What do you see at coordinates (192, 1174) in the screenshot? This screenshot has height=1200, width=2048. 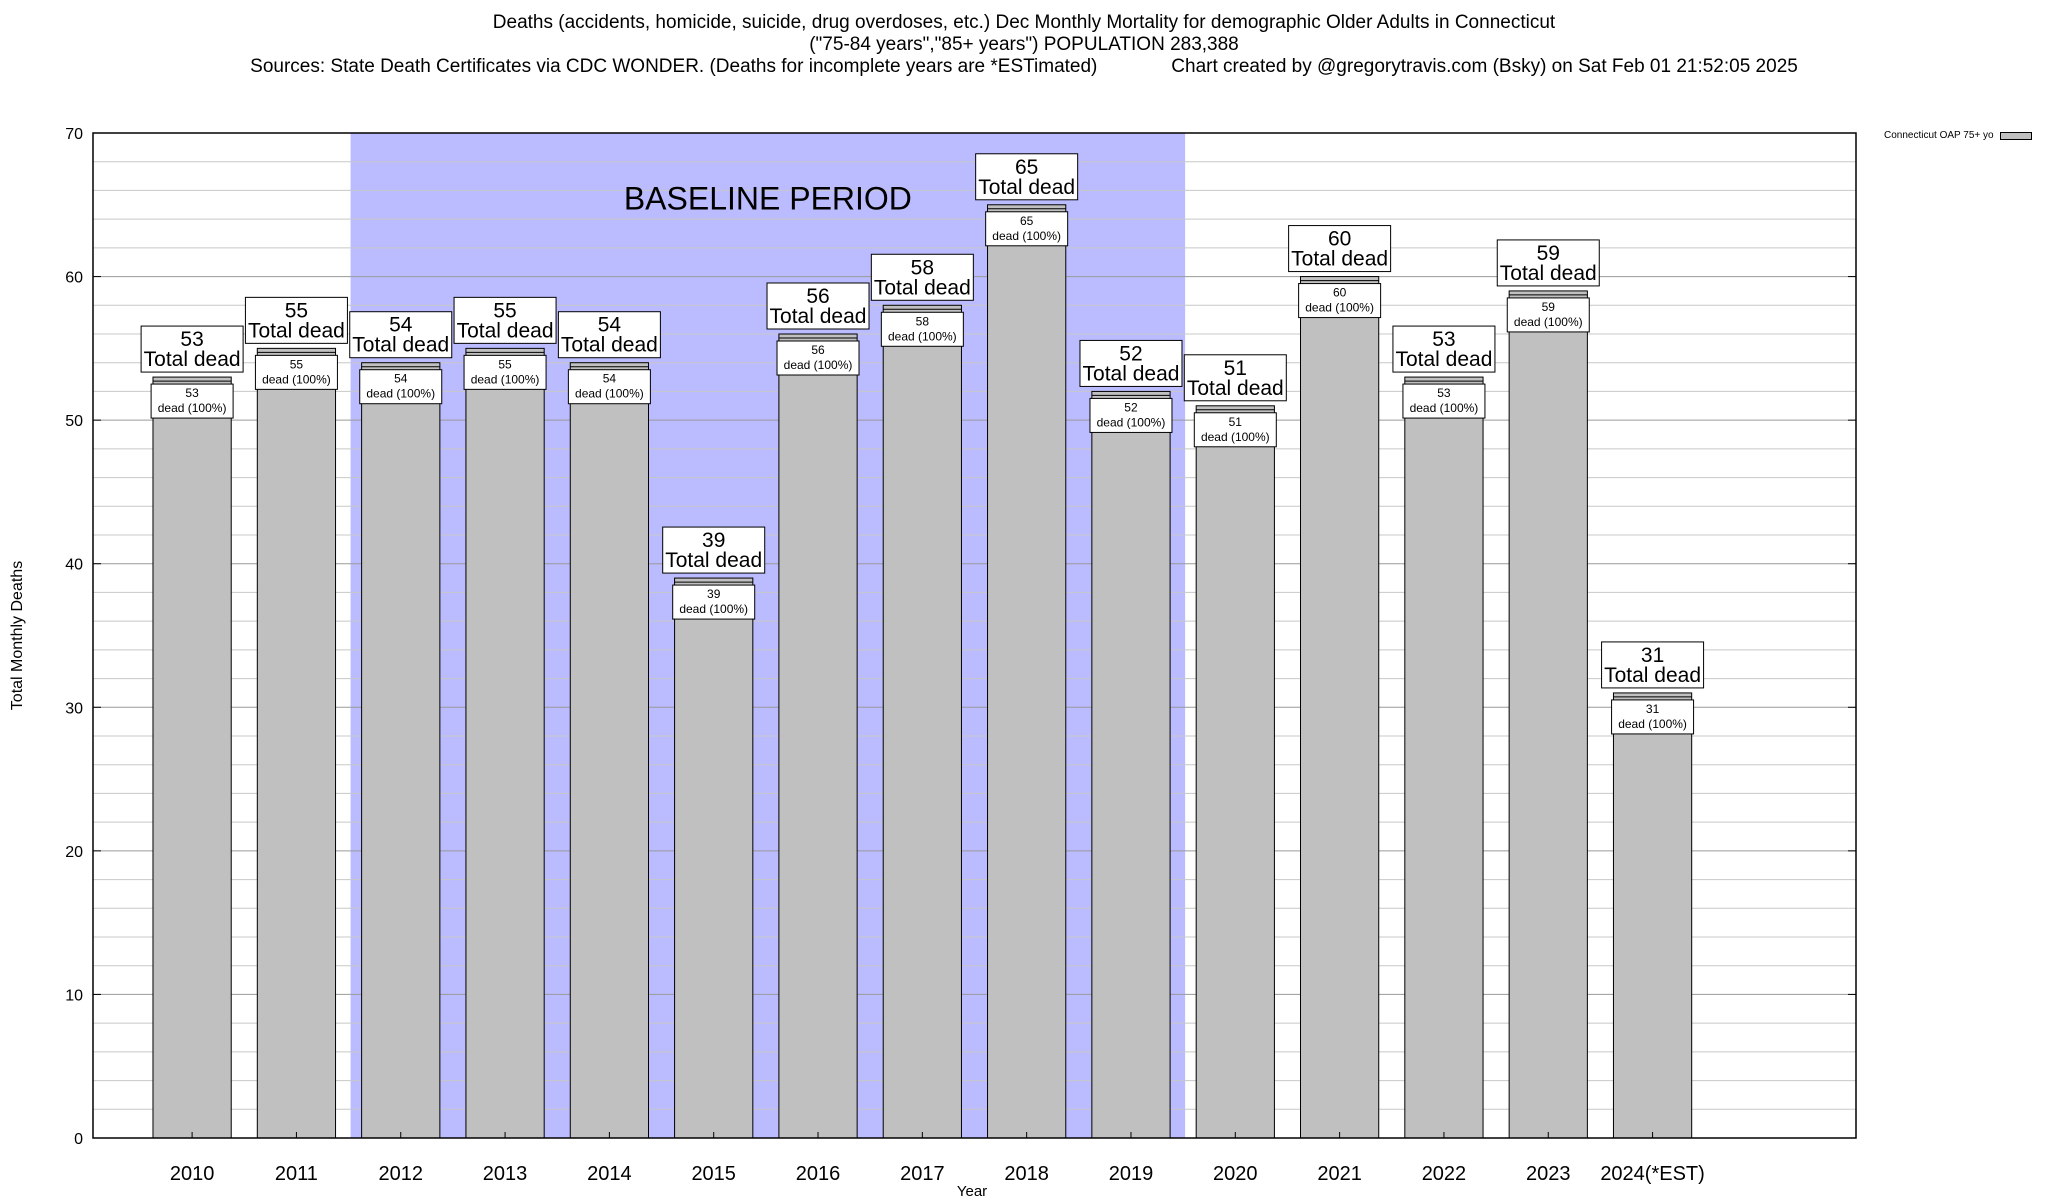 I see `x-tick-label: 2010` at bounding box center [192, 1174].